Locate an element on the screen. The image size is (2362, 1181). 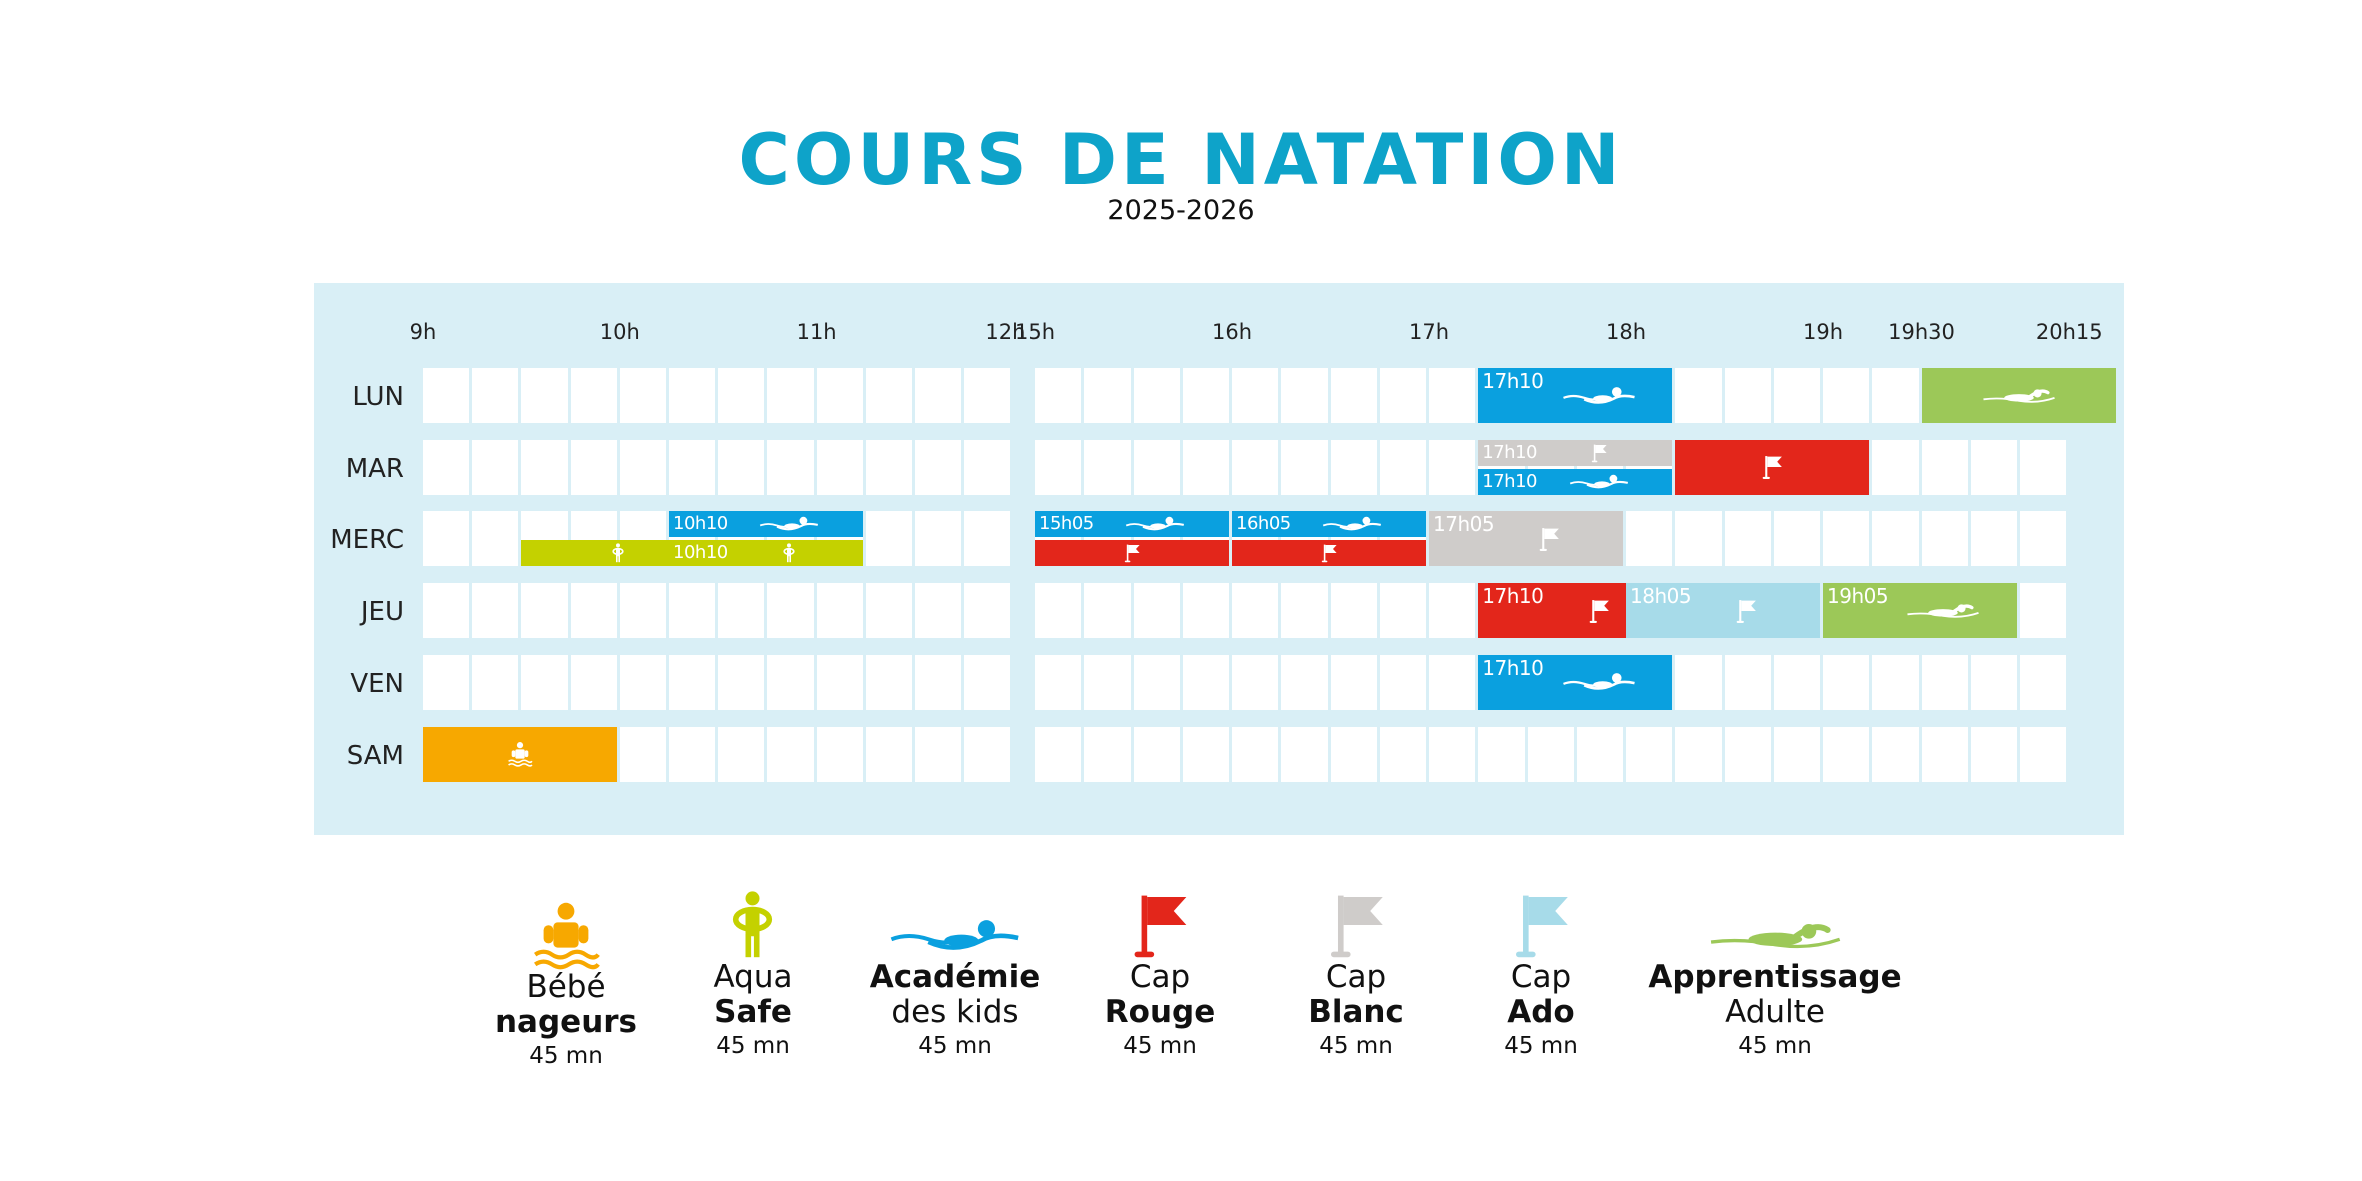
day-label-lun: LUN is located at coordinates (378, 397).